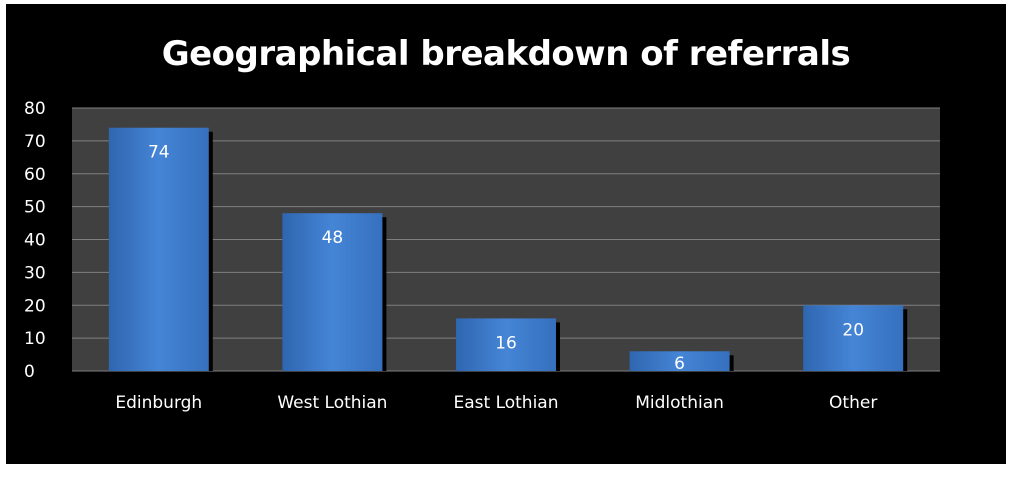 This screenshot has height=489, width=1011. I want to click on data-label: 48, so click(333, 238).